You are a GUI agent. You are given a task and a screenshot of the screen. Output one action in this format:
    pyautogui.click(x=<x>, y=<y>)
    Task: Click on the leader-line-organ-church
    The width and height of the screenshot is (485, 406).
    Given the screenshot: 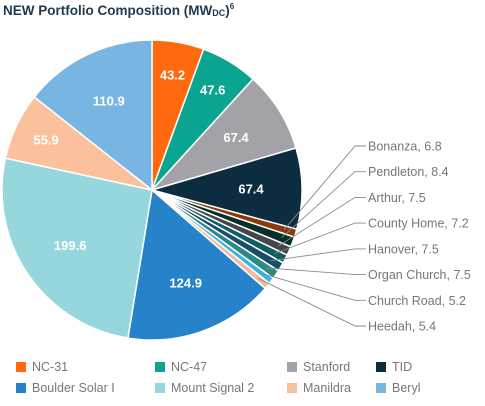 What is the action you would take?
    pyautogui.click(x=315, y=271)
    